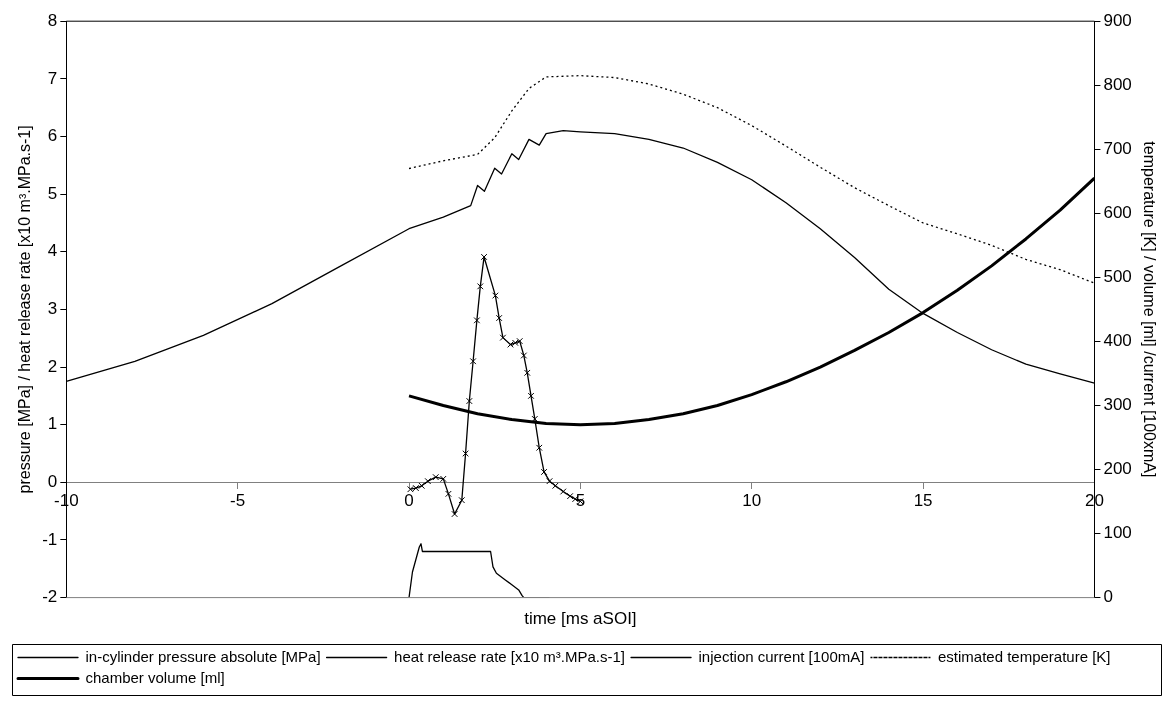  I want to click on y-tick-label: -2, so click(50, 597).